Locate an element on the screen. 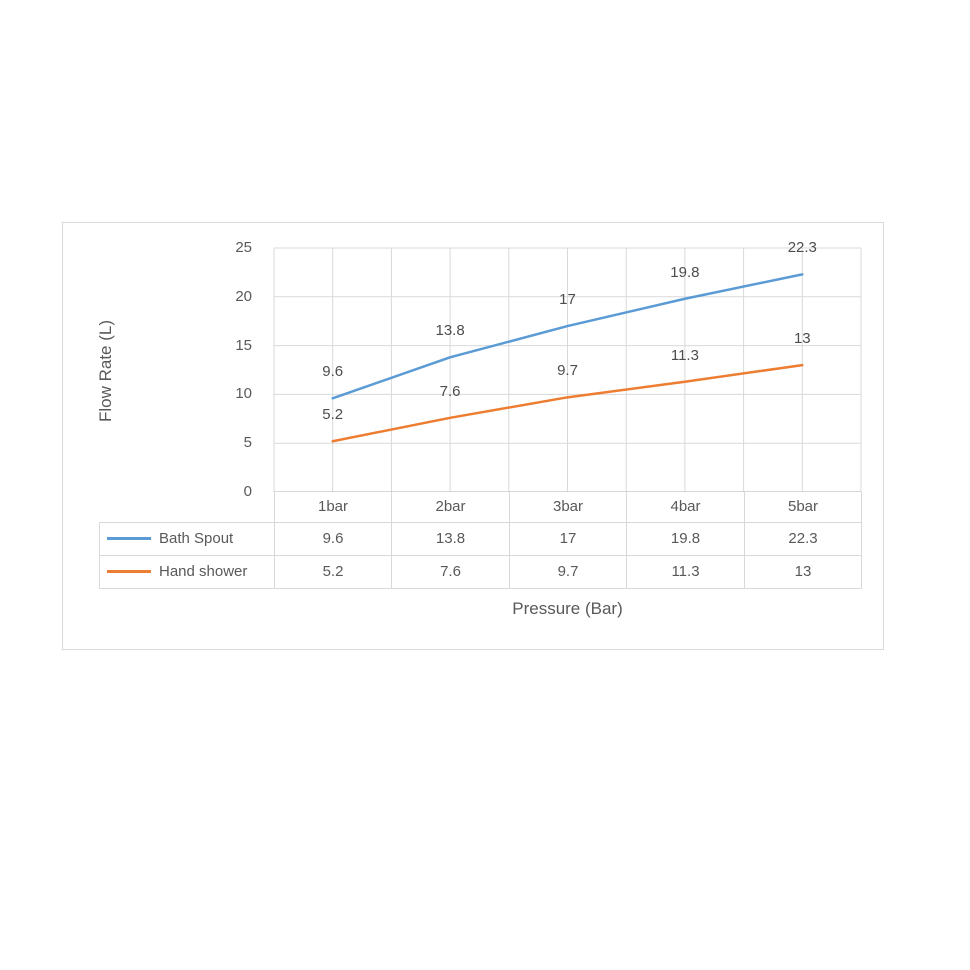 The image size is (970, 970). table-cell: 7.6 is located at coordinates (450, 571).